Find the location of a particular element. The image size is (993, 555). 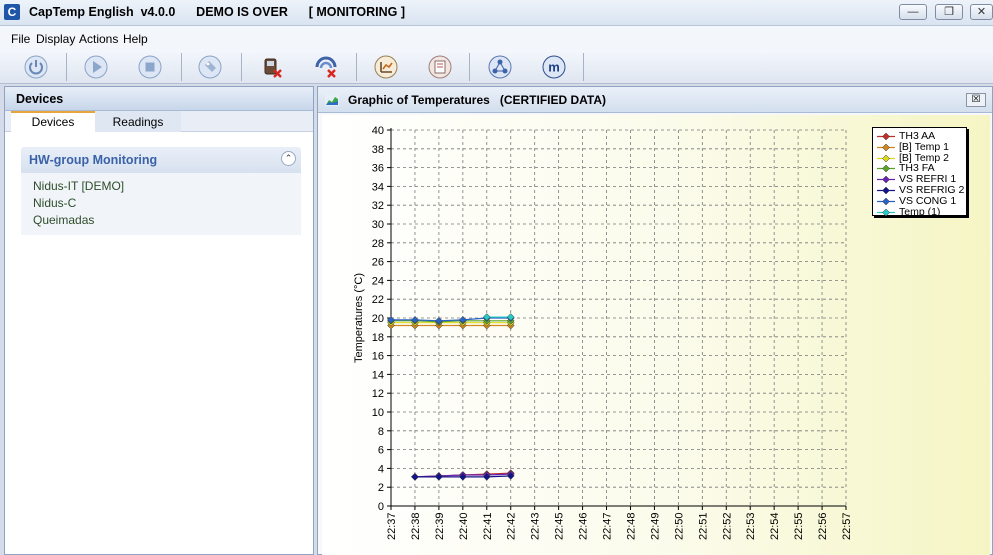

y-tick-label: 38 is located at coordinates (378, 150).